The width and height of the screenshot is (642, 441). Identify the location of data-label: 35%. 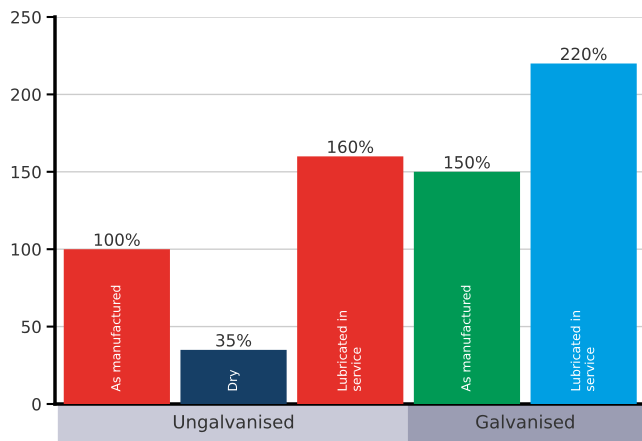
(234, 340).